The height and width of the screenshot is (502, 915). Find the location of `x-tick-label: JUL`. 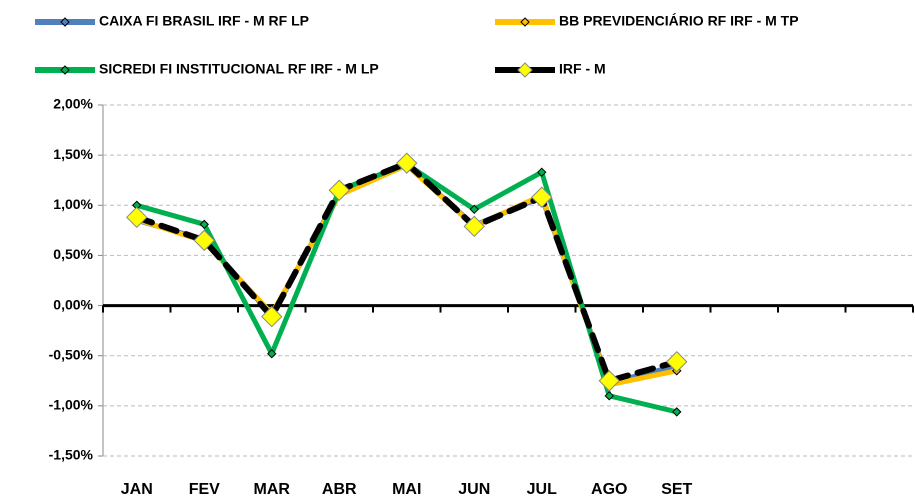

x-tick-label: JUL is located at coordinates (542, 489).